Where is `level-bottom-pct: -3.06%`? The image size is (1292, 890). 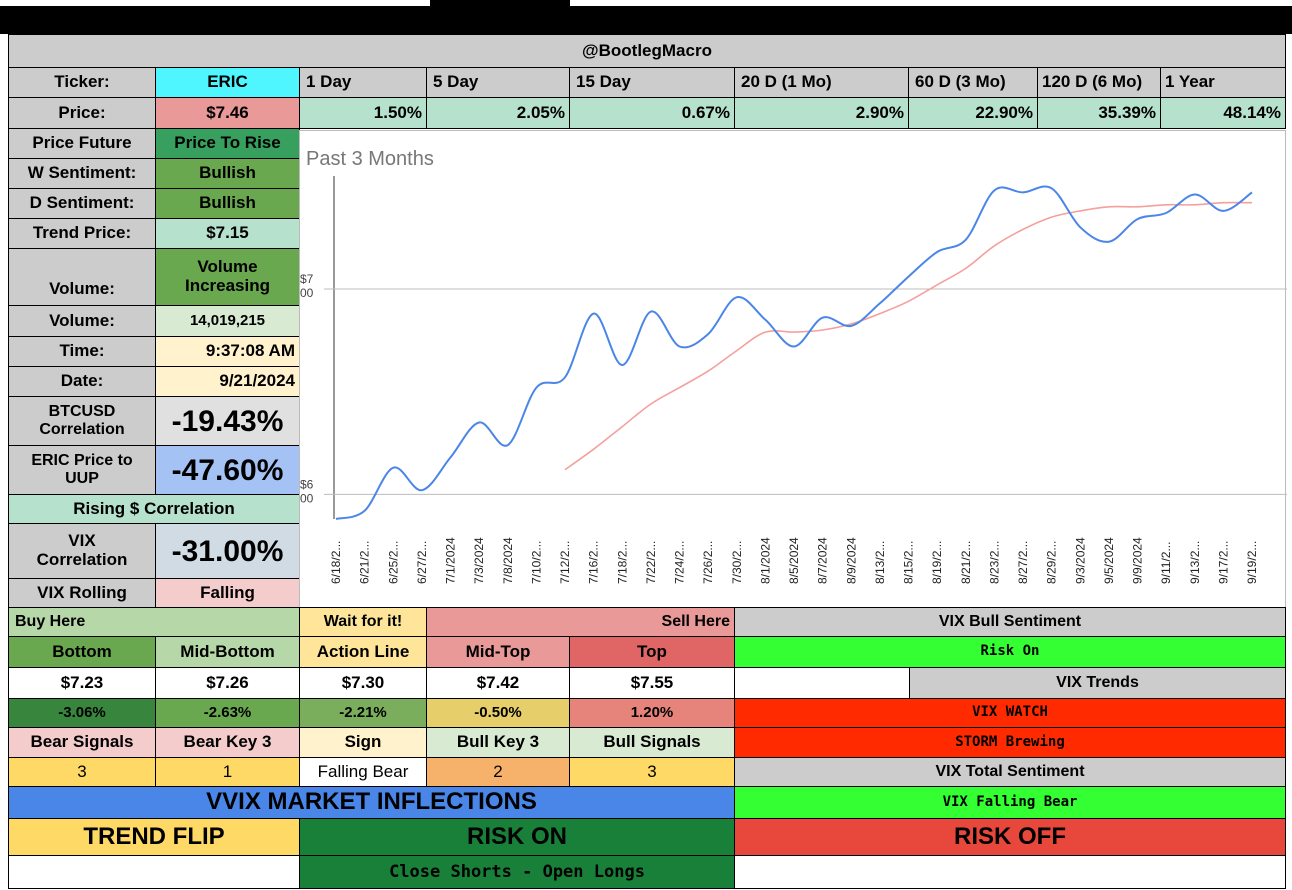
level-bottom-pct: -3.06% is located at coordinates (82, 713).